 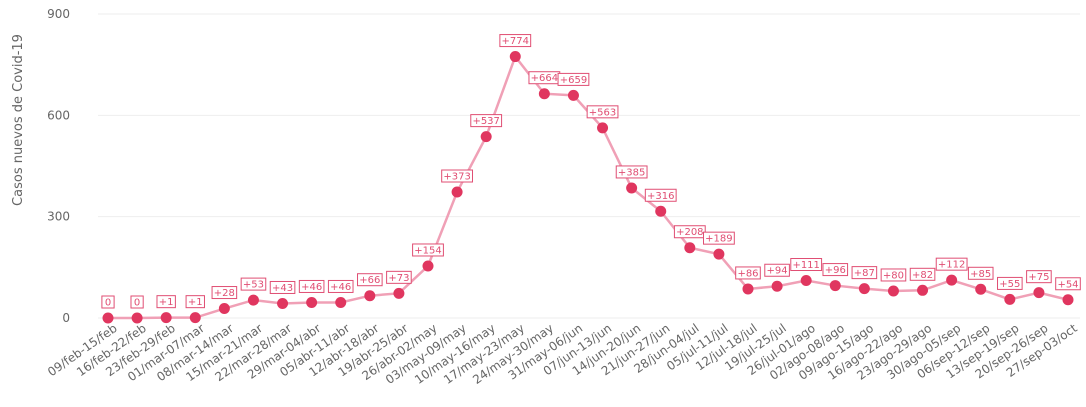 What do you see at coordinates (18, 120) in the screenshot?
I see `y-axis-title: Casos nuevos de Covid-19` at bounding box center [18, 120].